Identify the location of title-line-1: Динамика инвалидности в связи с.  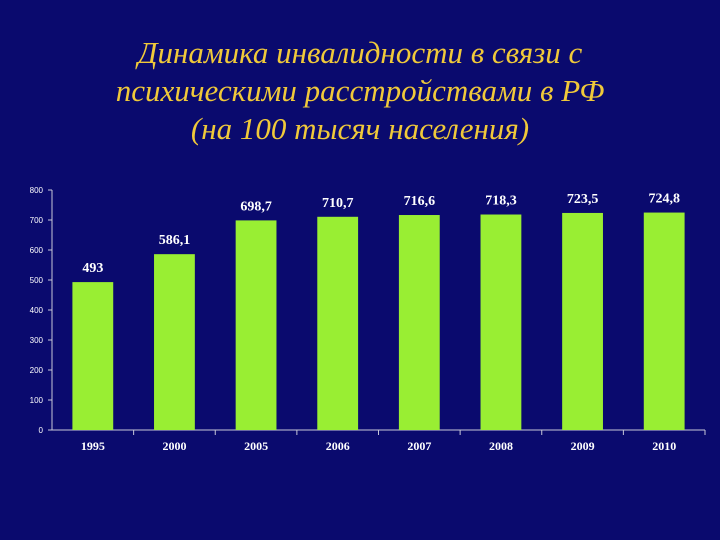
(360, 52).